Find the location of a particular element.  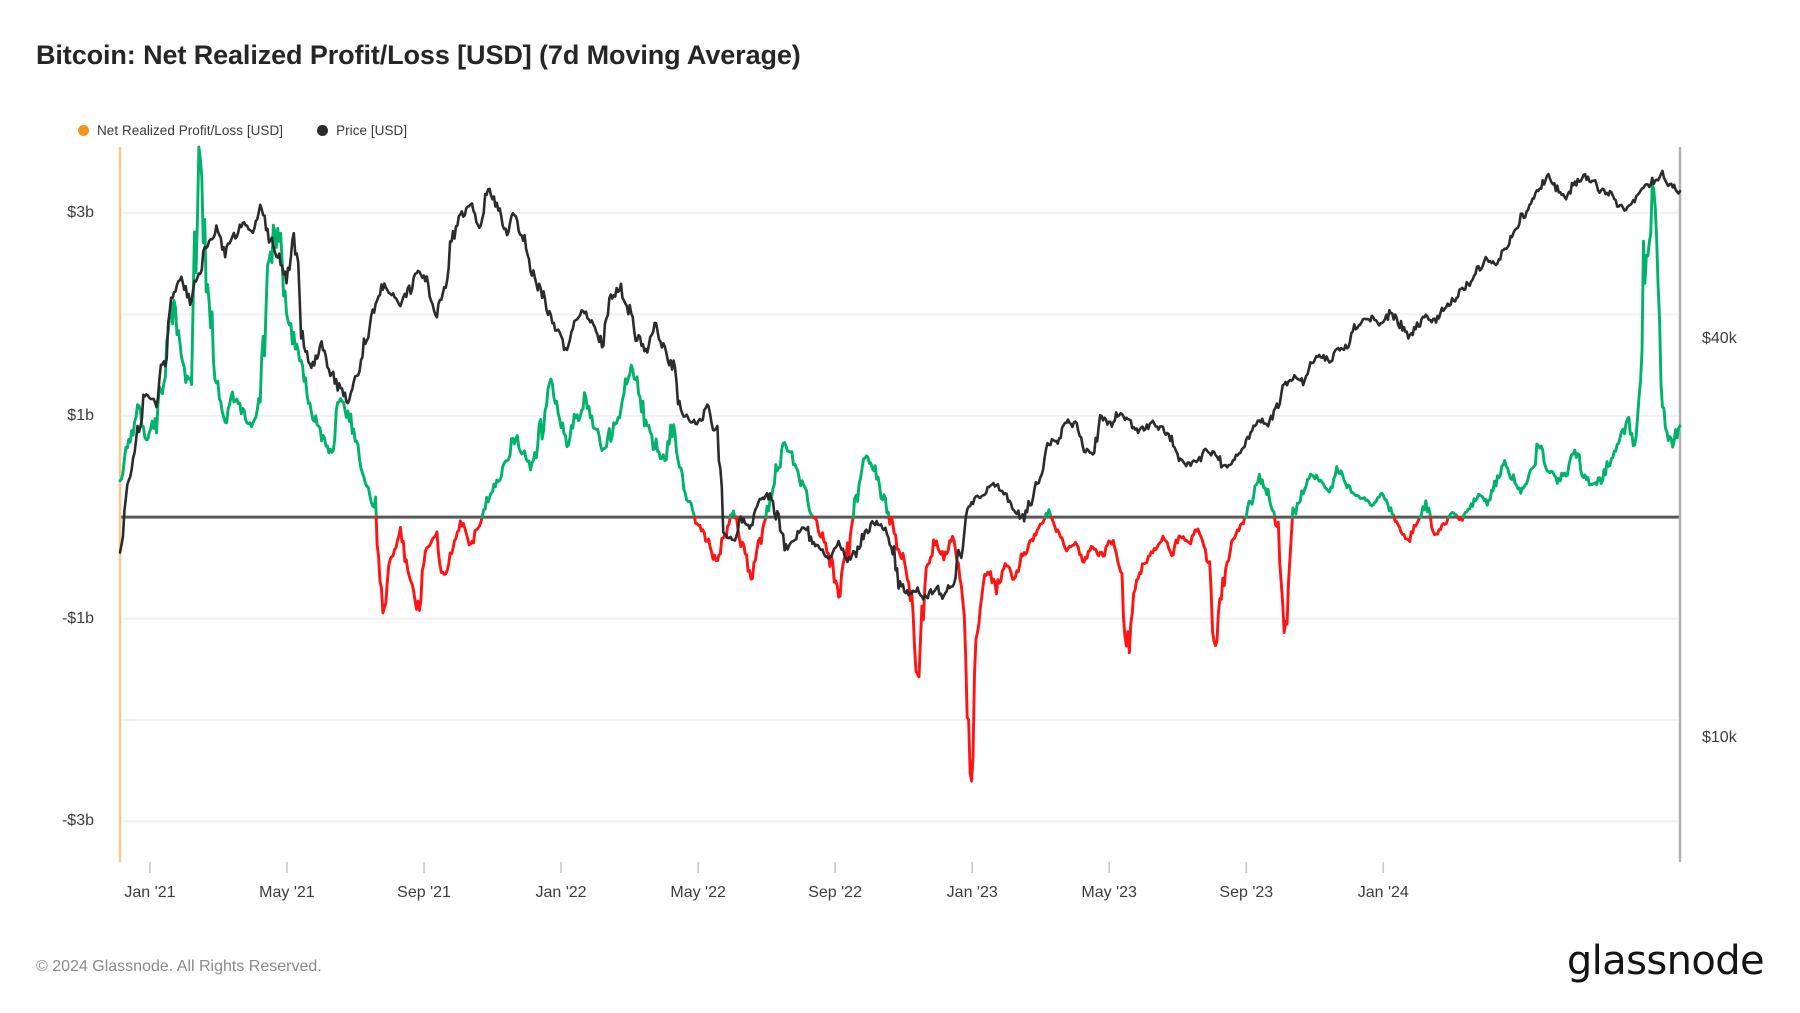

legend-item-label: Net Realized Profit/Loss [USD] is located at coordinates (190, 130).